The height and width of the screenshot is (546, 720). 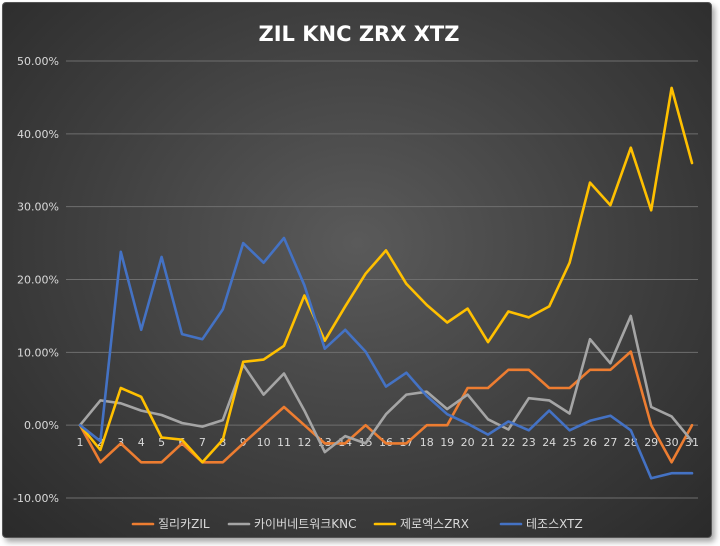 What do you see at coordinates (202, 442) in the screenshot?
I see `x-tick-label: 7` at bounding box center [202, 442].